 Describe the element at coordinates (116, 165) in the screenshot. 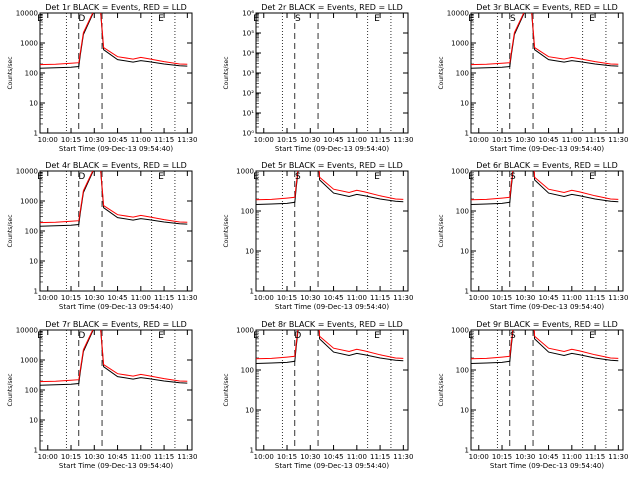

I see `panel-title: Det 4r BLACK = Events, RED = LLD` at that location.